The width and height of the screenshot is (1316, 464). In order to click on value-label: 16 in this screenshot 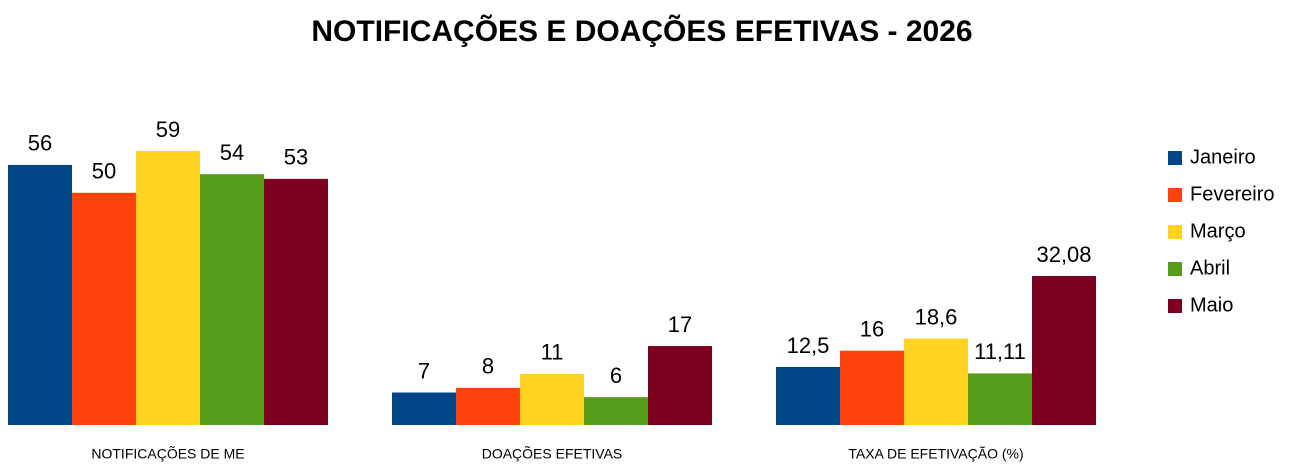, I will do `click(872, 329)`.